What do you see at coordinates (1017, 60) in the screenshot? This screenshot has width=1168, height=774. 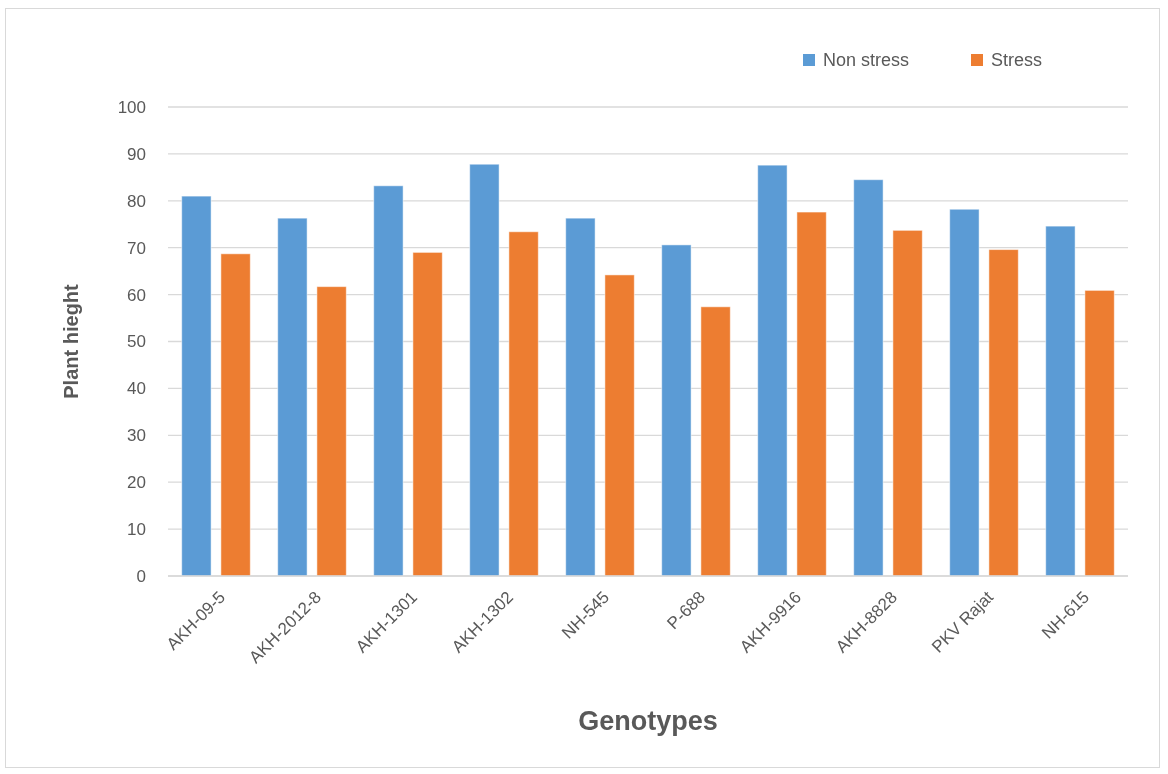 I see `legend-label: Stress` at bounding box center [1017, 60].